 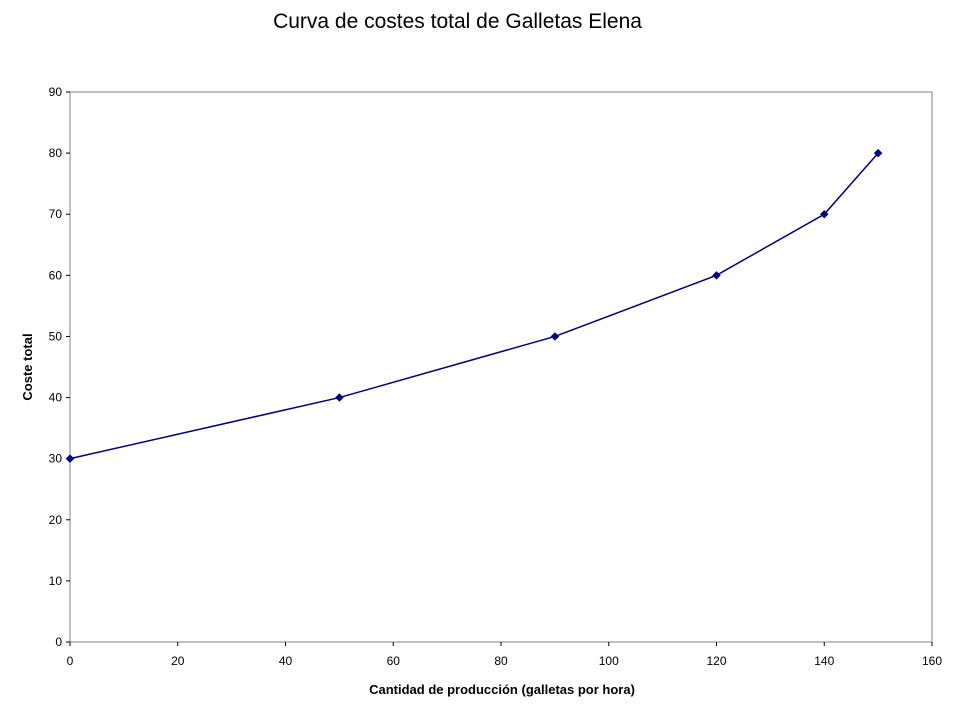 I want to click on y-tick-label: 60, so click(x=56, y=275).